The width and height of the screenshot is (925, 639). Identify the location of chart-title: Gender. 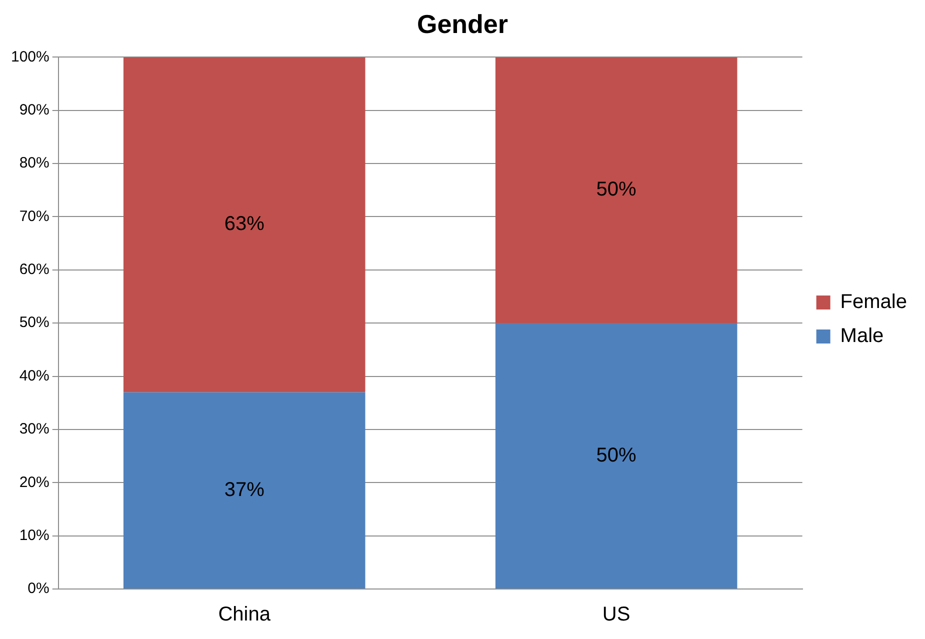
(462, 23).